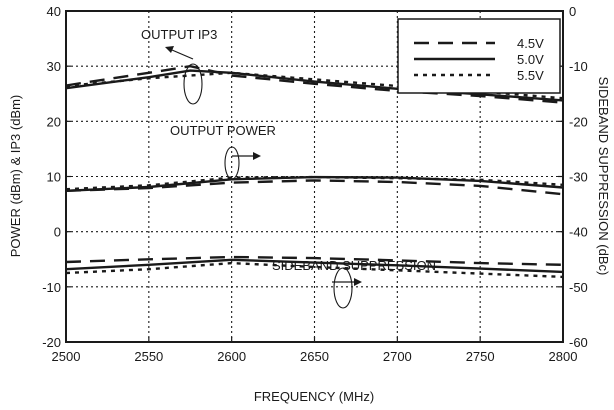 The width and height of the screenshot is (614, 410). Describe the element at coordinates (563, 356) in the screenshot. I see `x-tick-label: 2800` at that location.